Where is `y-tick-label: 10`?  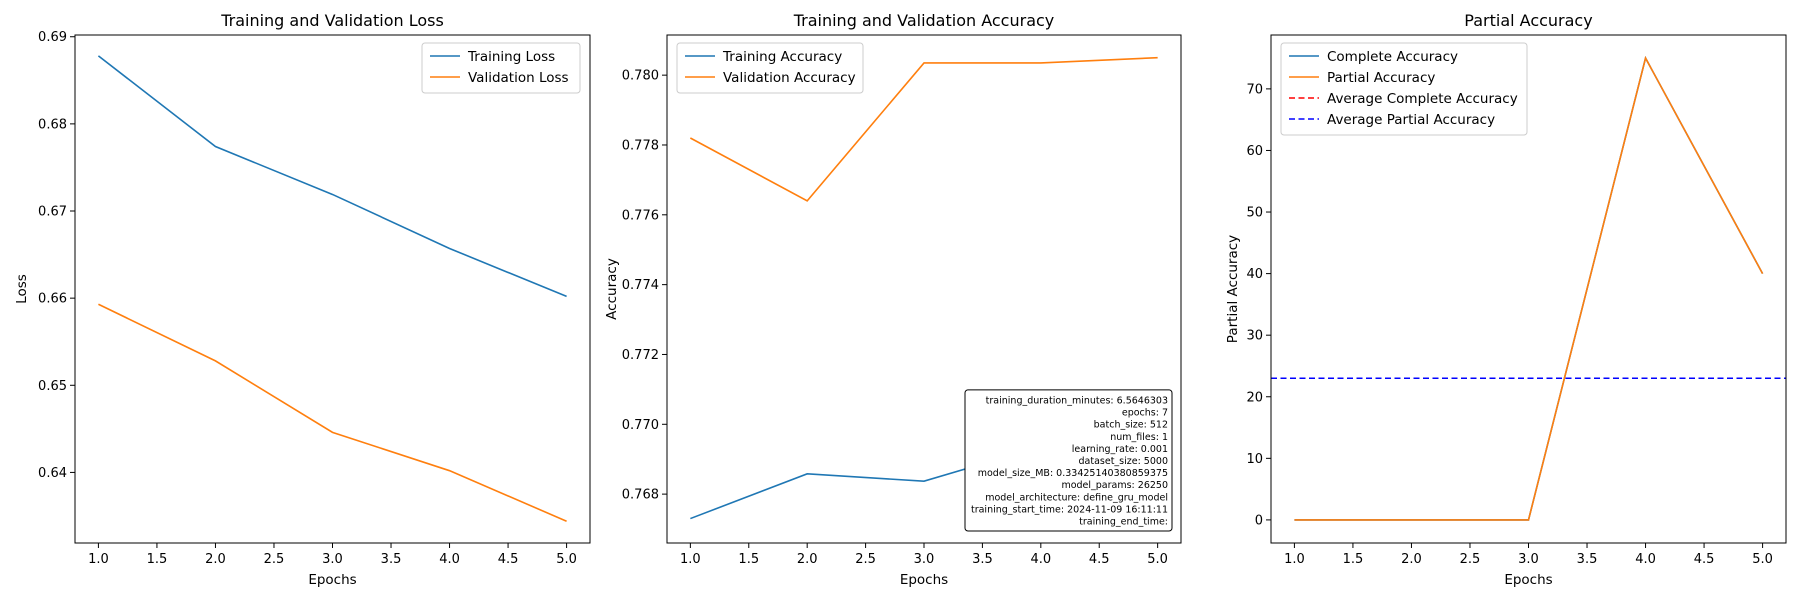 y-tick-label: 10 is located at coordinates (1254, 459).